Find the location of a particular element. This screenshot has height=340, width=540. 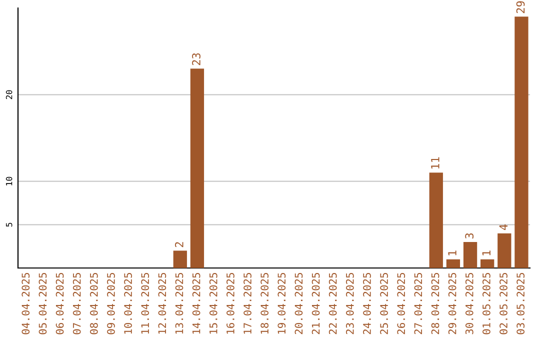

x-tick-label: 21.04.2025 is located at coordinates (316, 303).